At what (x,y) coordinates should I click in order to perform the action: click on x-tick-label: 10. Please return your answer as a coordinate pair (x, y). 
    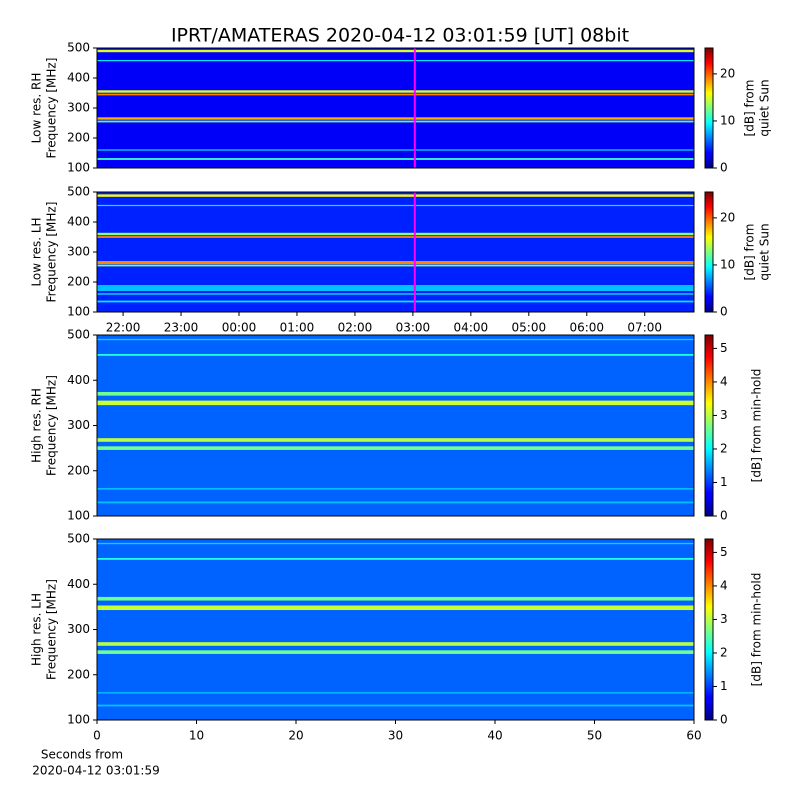
    Looking at the image, I should click on (196, 736).